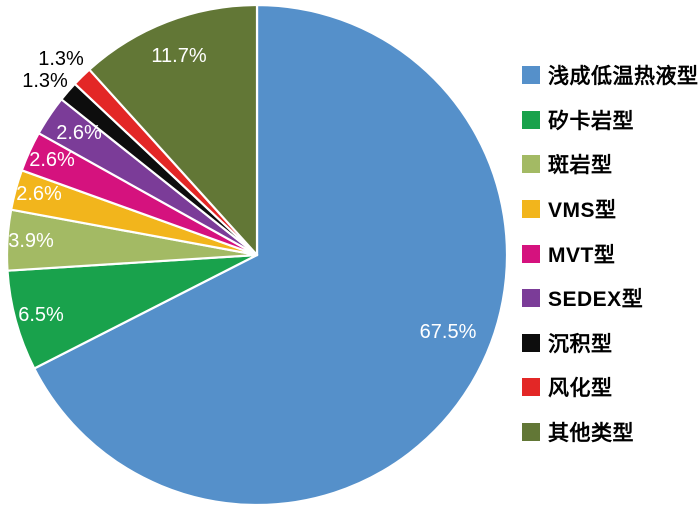  What do you see at coordinates (580, 344) in the screenshot?
I see `legend-label: 沉积型` at bounding box center [580, 344].